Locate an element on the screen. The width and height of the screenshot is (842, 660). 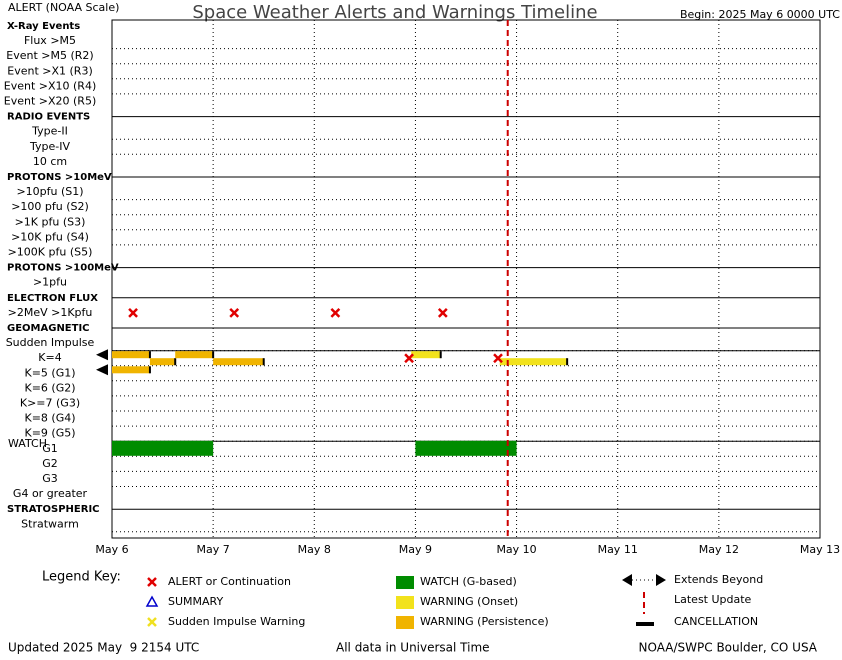
footer-updated: Updated 2025 May 9 2154 UTC is located at coordinates (103, 648).